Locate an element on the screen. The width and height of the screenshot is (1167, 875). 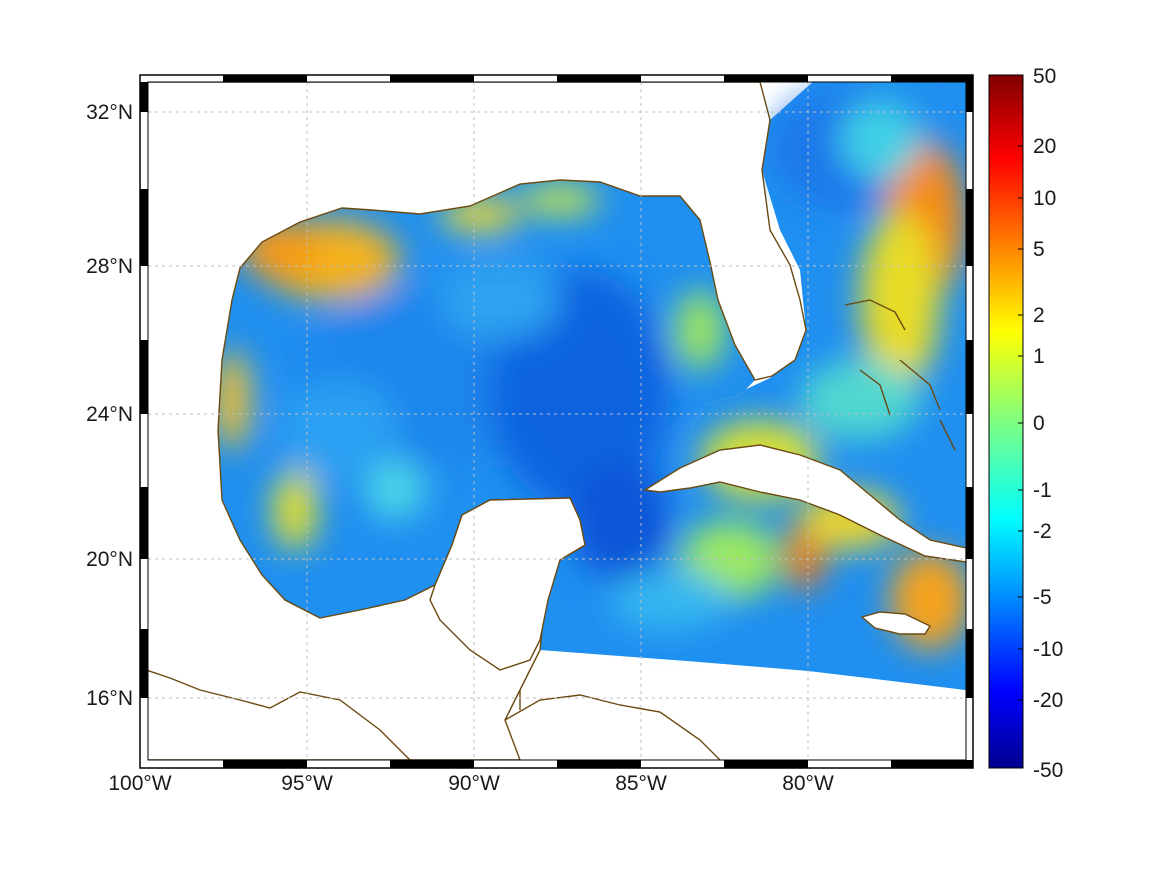
colorbar-tick-label: 10 is located at coordinates (1044, 198).